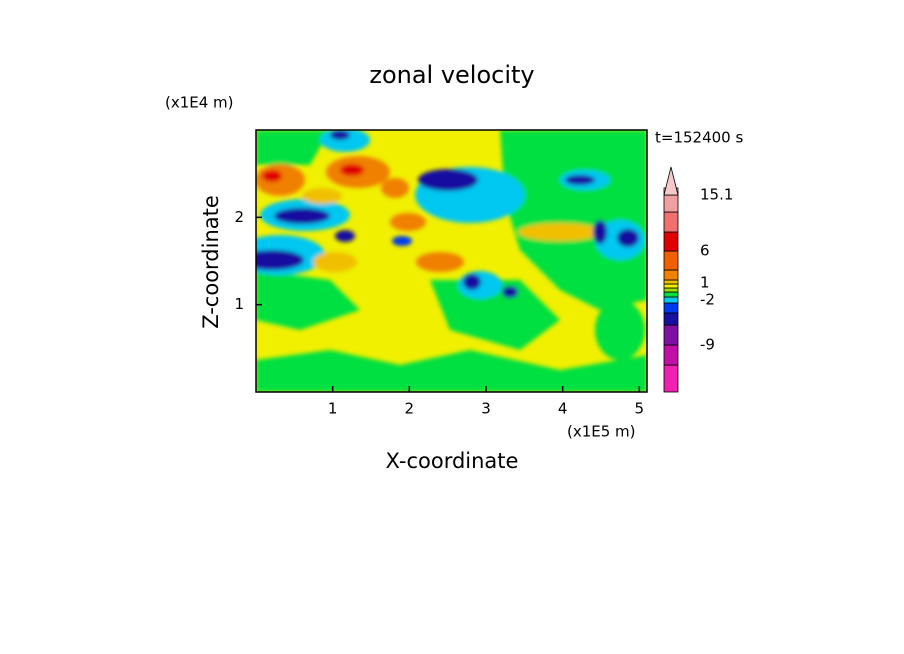 The width and height of the screenshot is (904, 654). Describe the element at coordinates (199, 103) in the screenshot. I see `y-unit: (x1E4 m)` at that location.